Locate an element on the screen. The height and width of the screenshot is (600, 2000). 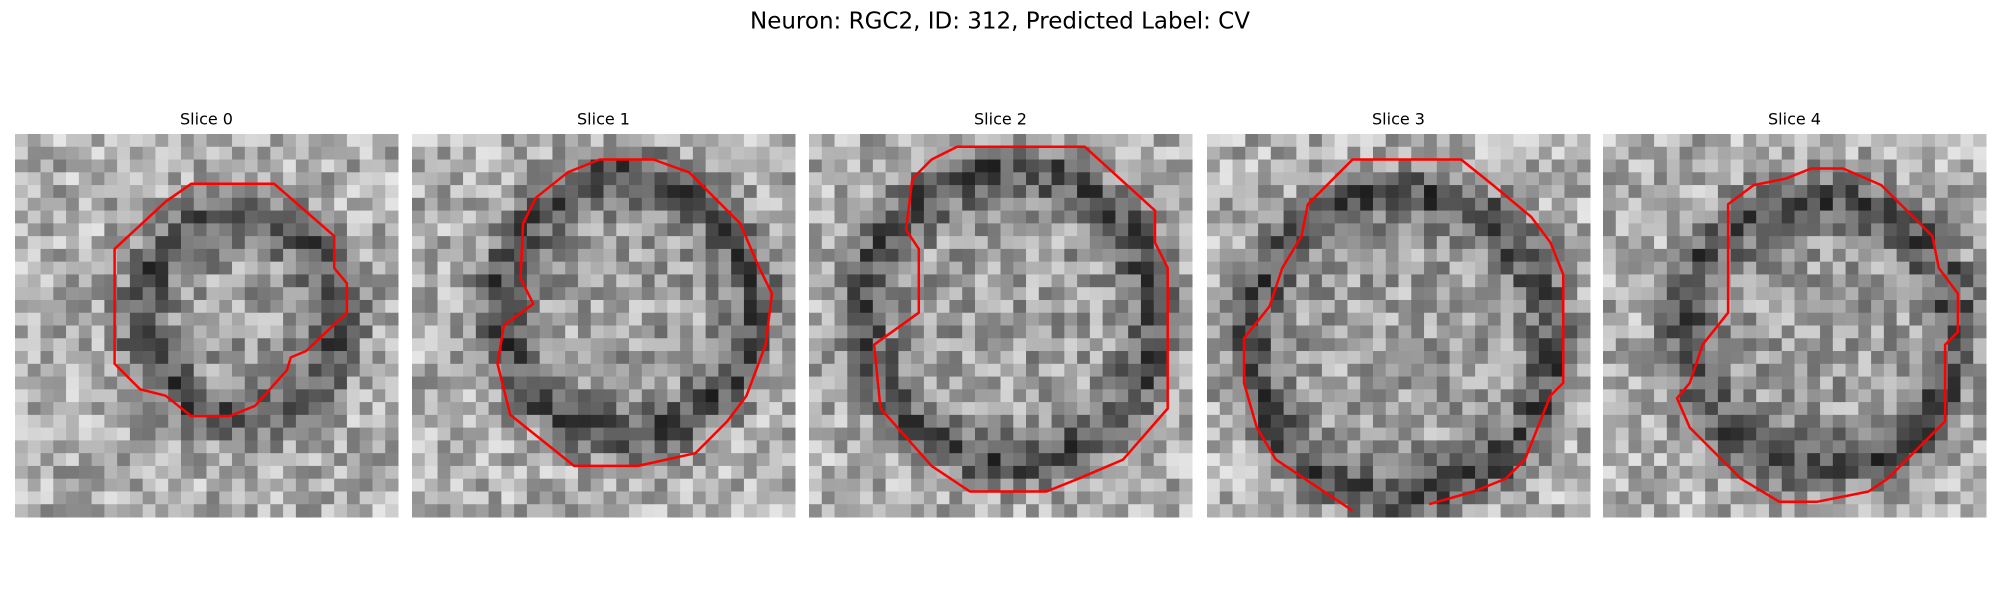
slice-image is located at coordinates (1399, 326).